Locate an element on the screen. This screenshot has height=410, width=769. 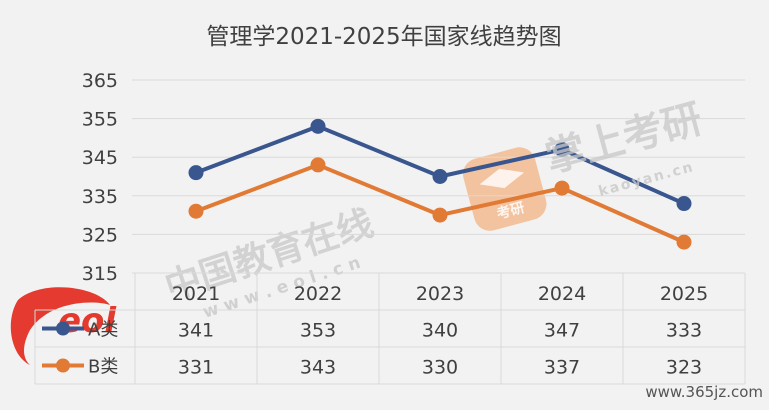
x-category-label: 2024 is located at coordinates (562, 294).